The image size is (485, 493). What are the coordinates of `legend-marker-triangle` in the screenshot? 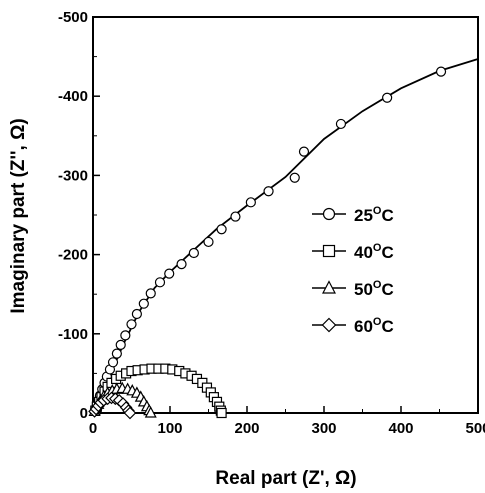 It's located at (329, 287).